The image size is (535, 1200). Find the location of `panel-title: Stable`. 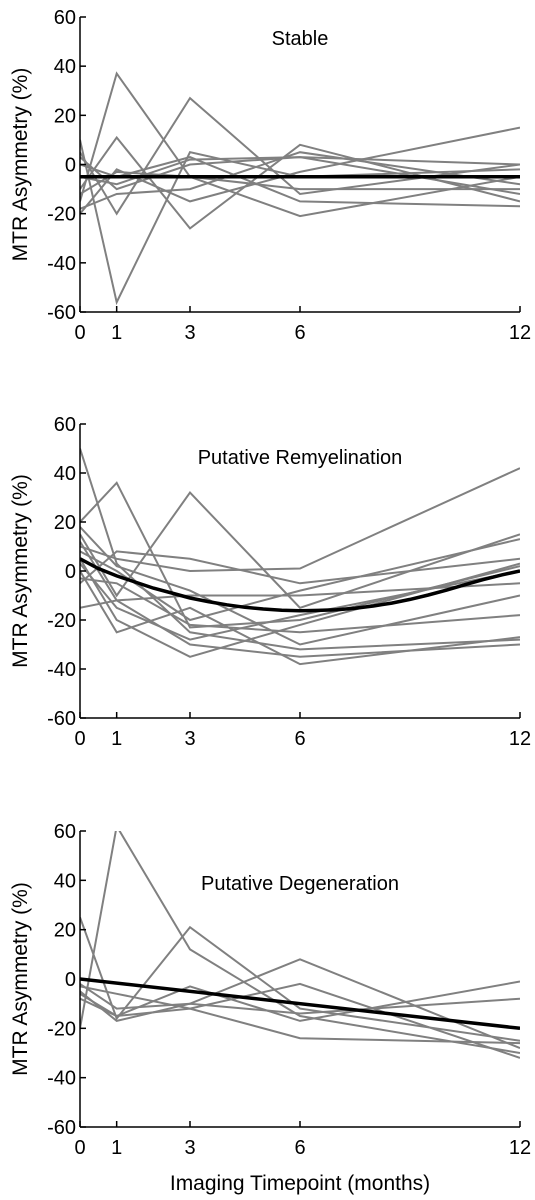

panel-title: Stable is located at coordinates (300, 39).